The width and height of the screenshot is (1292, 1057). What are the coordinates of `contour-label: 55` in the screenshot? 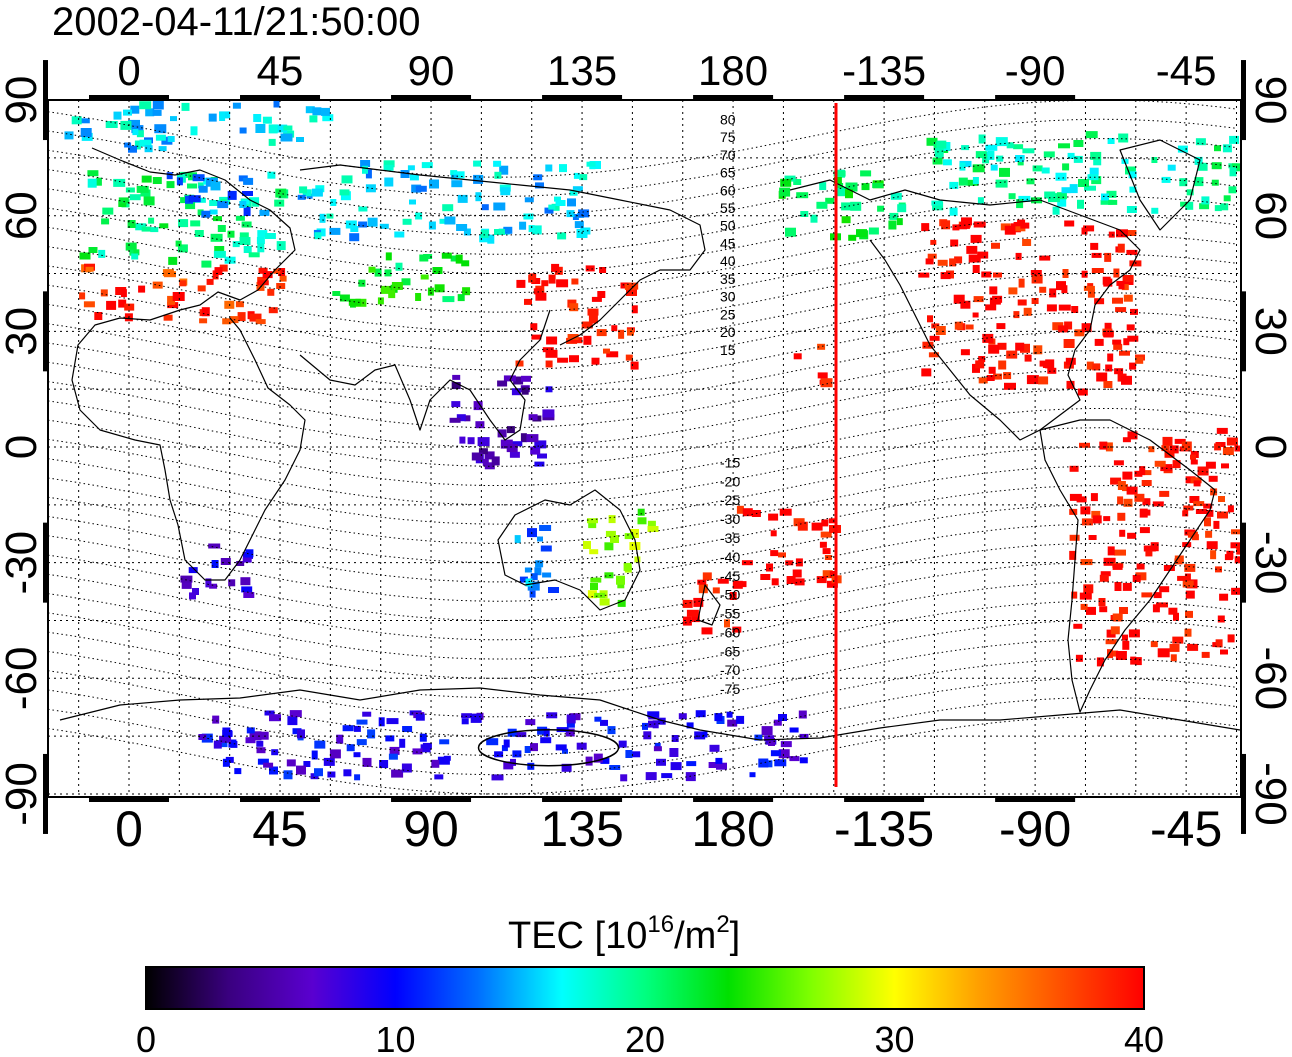 It's located at (728, 208).